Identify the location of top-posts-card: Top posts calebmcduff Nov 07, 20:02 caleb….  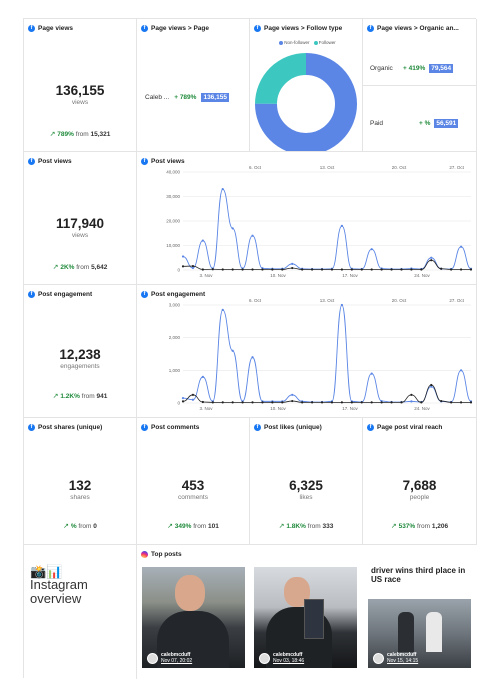
(307, 612).